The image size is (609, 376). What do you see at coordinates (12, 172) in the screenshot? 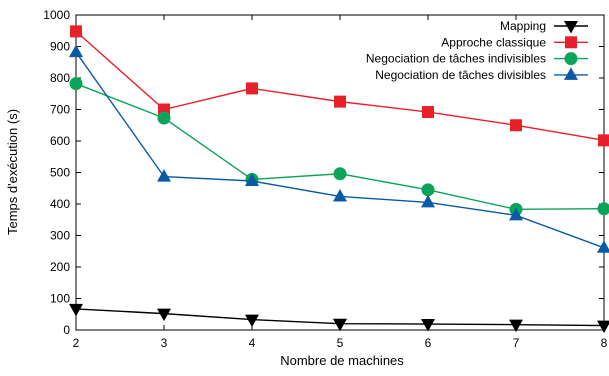
I see `y-axis-label: Temps d'exécution (s)` at bounding box center [12, 172].